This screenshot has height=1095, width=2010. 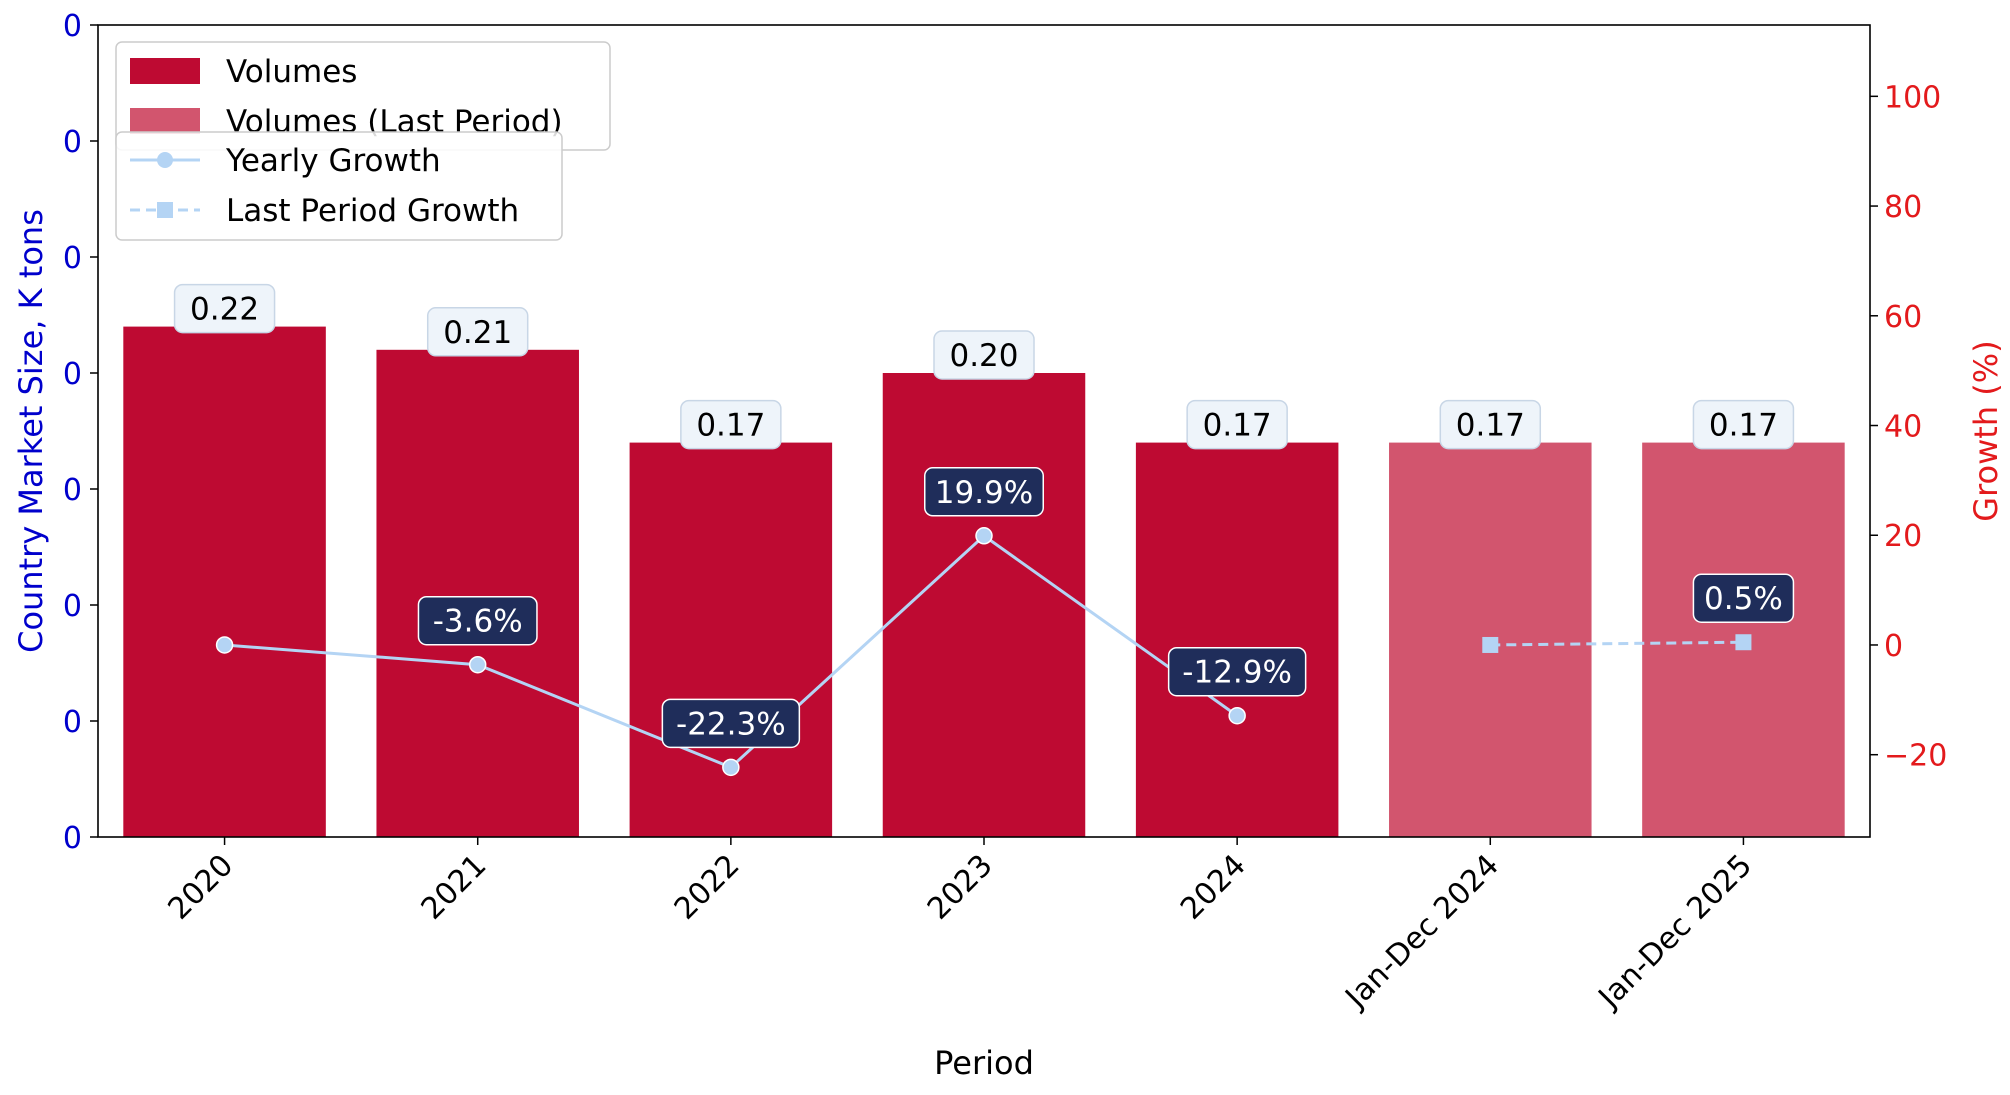 I want to click on value-label-2022-box, so click(x=731, y=424).